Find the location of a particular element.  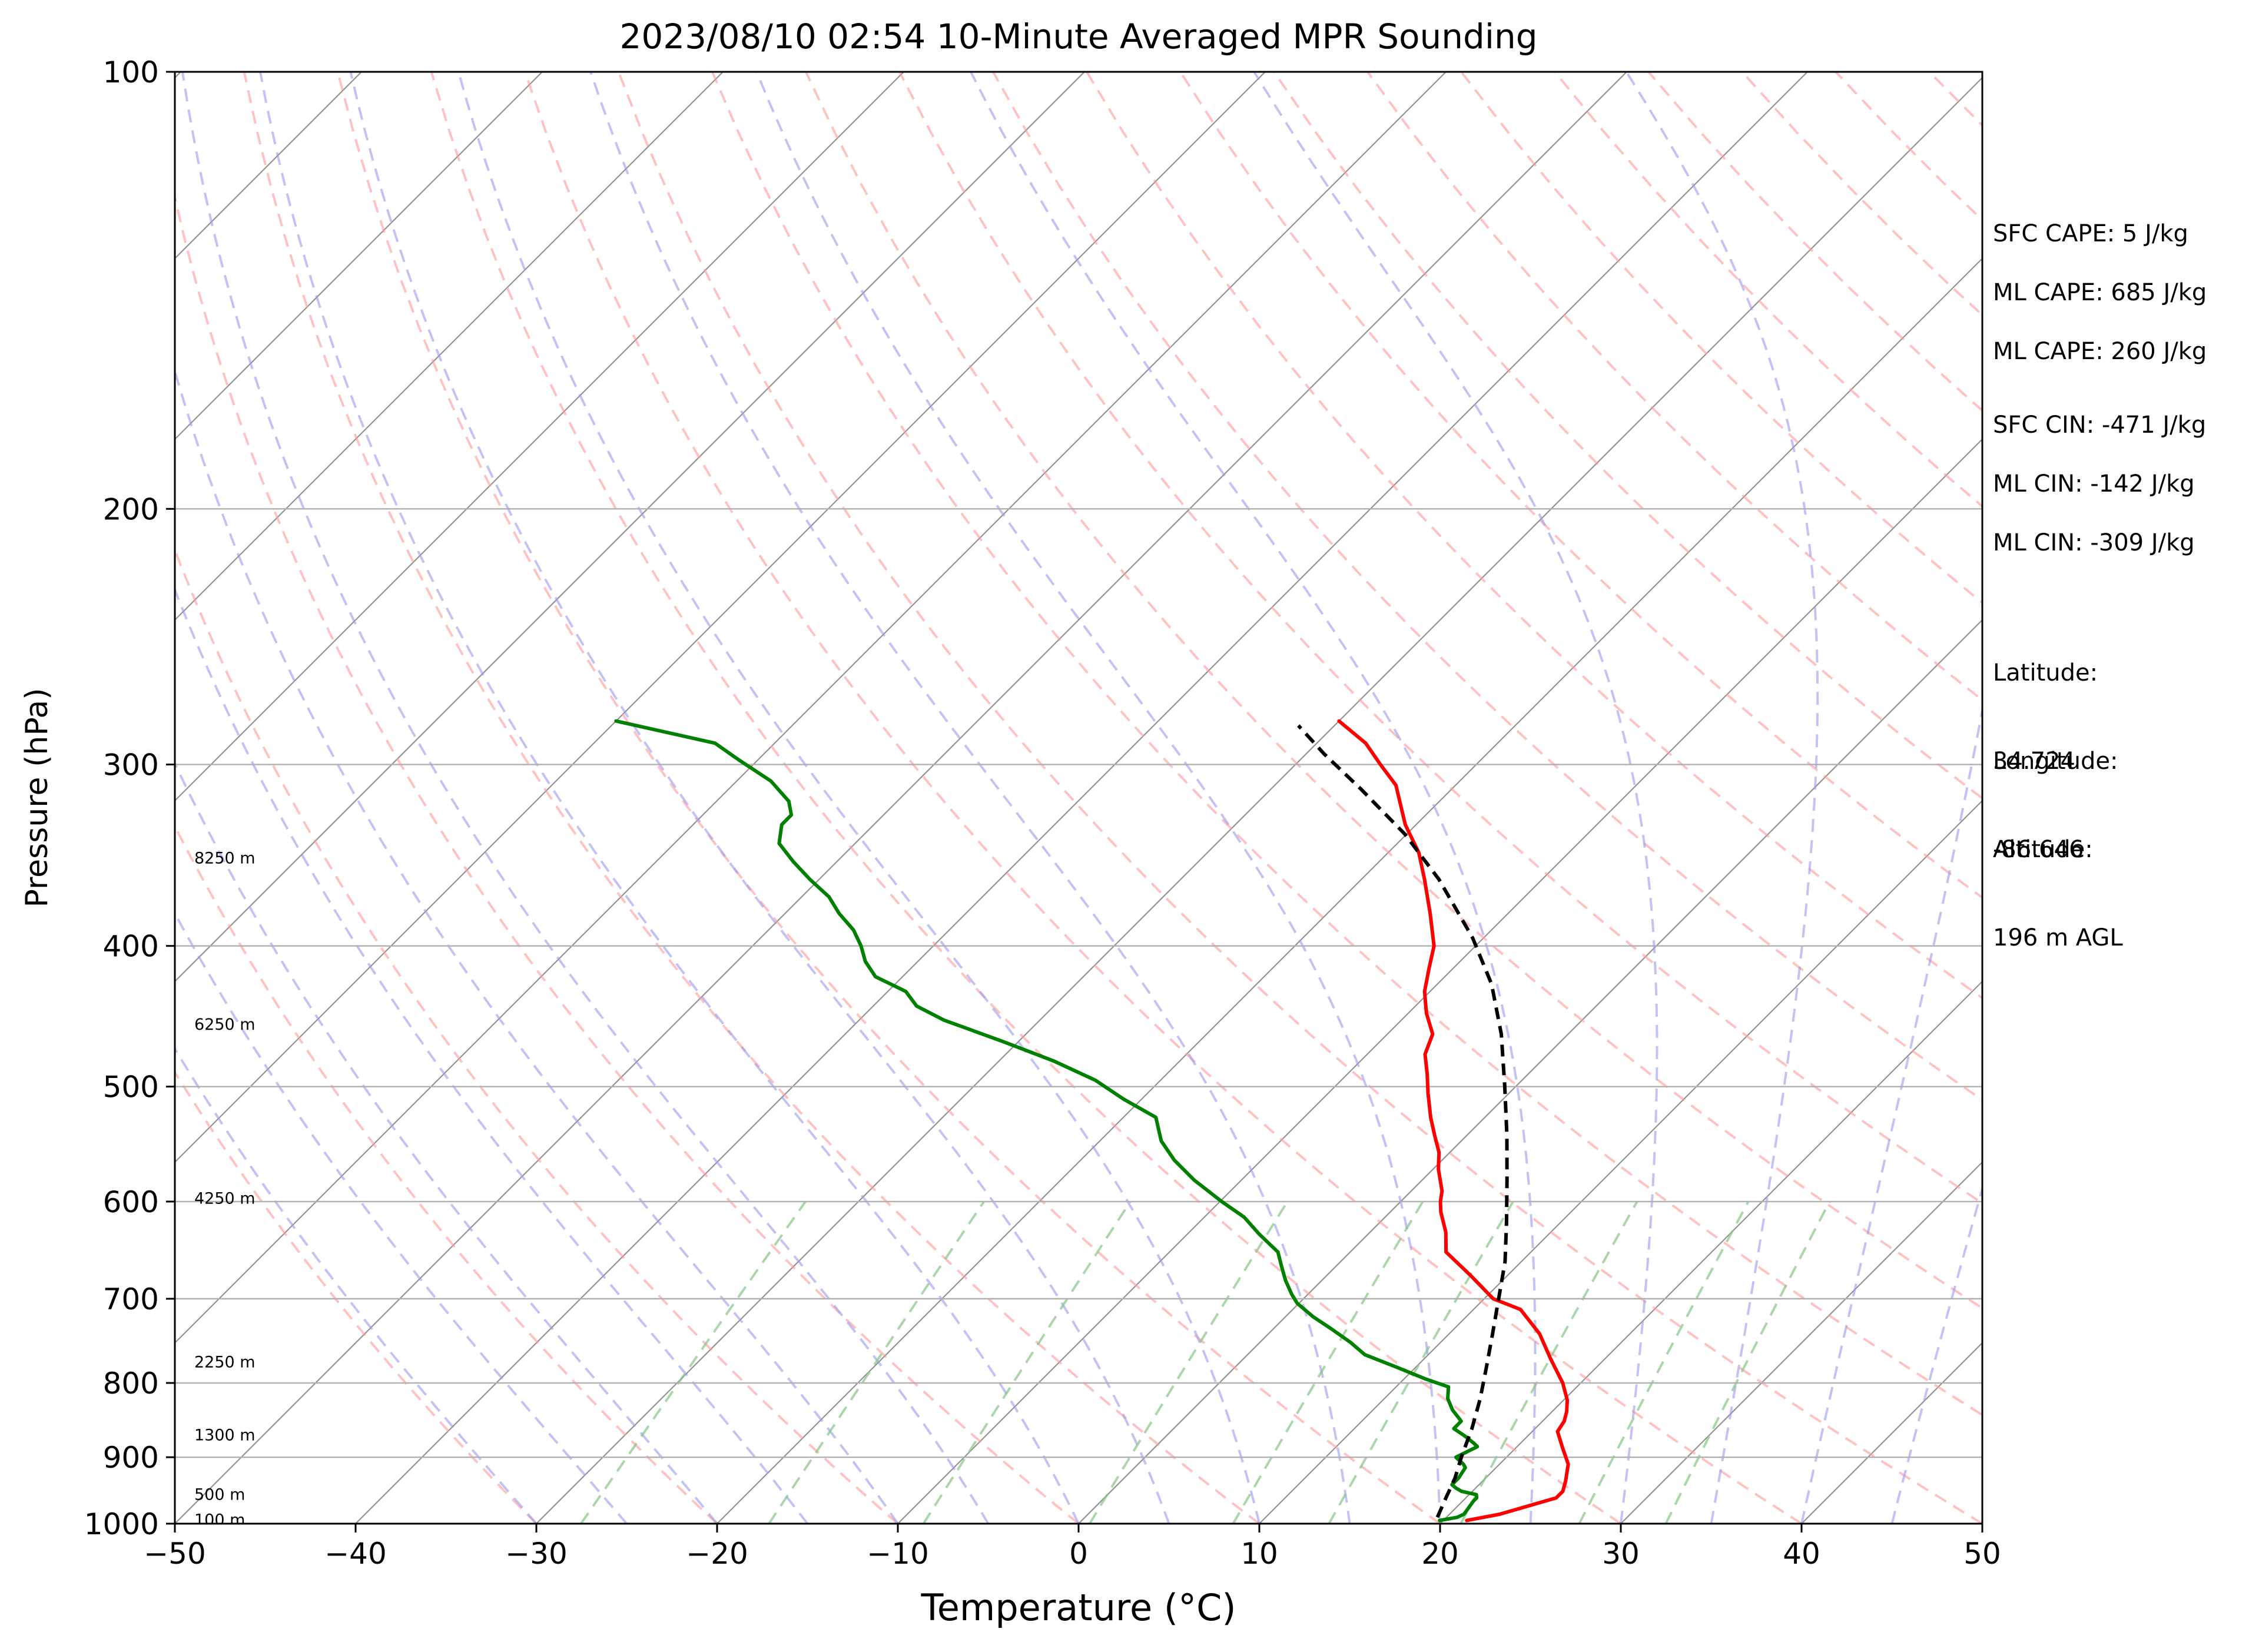

parcel-line is located at coordinates (1403, 1121).